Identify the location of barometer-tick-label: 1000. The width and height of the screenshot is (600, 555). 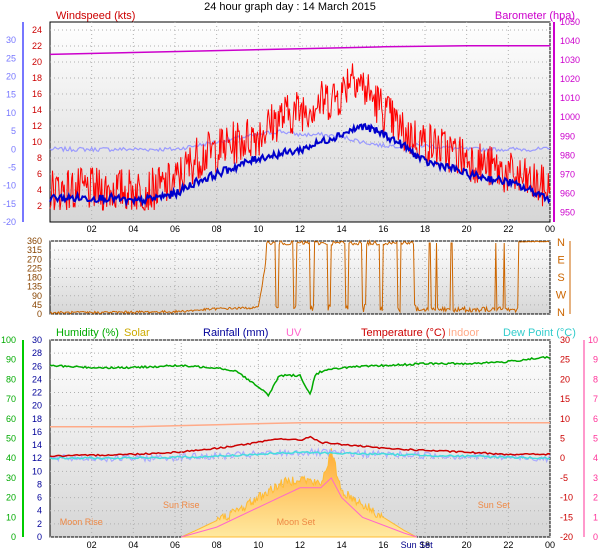
(570, 117).